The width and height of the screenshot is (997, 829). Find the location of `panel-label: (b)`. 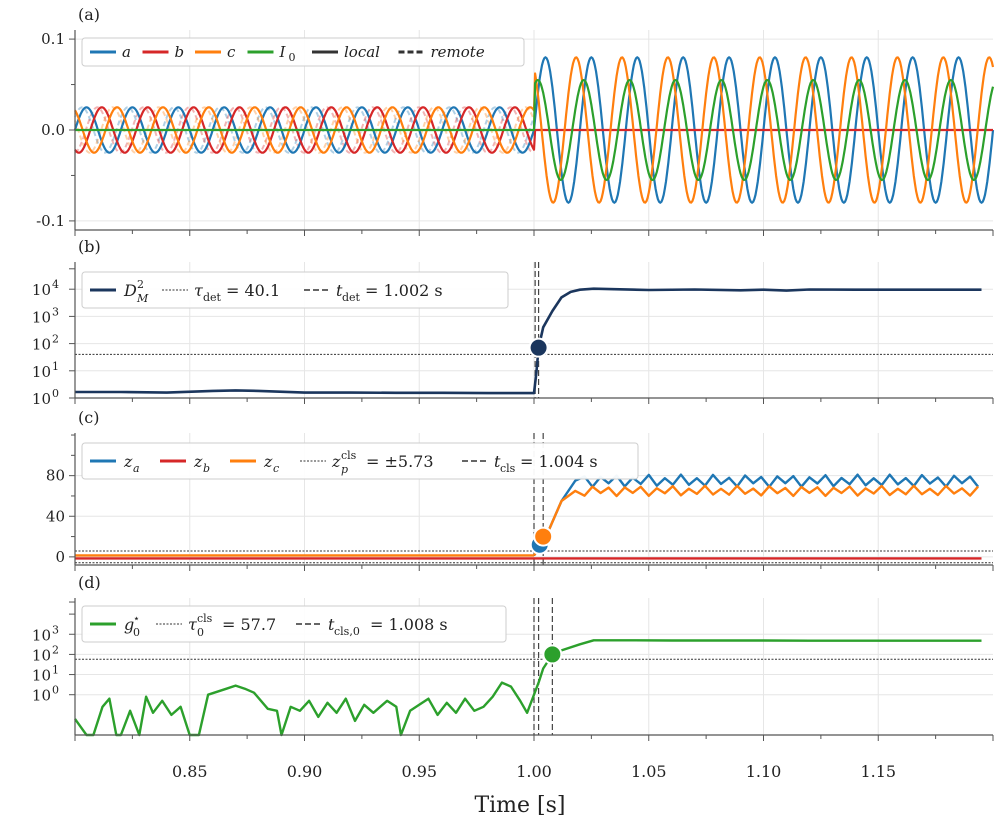

panel-label: (b) is located at coordinates (89, 246).